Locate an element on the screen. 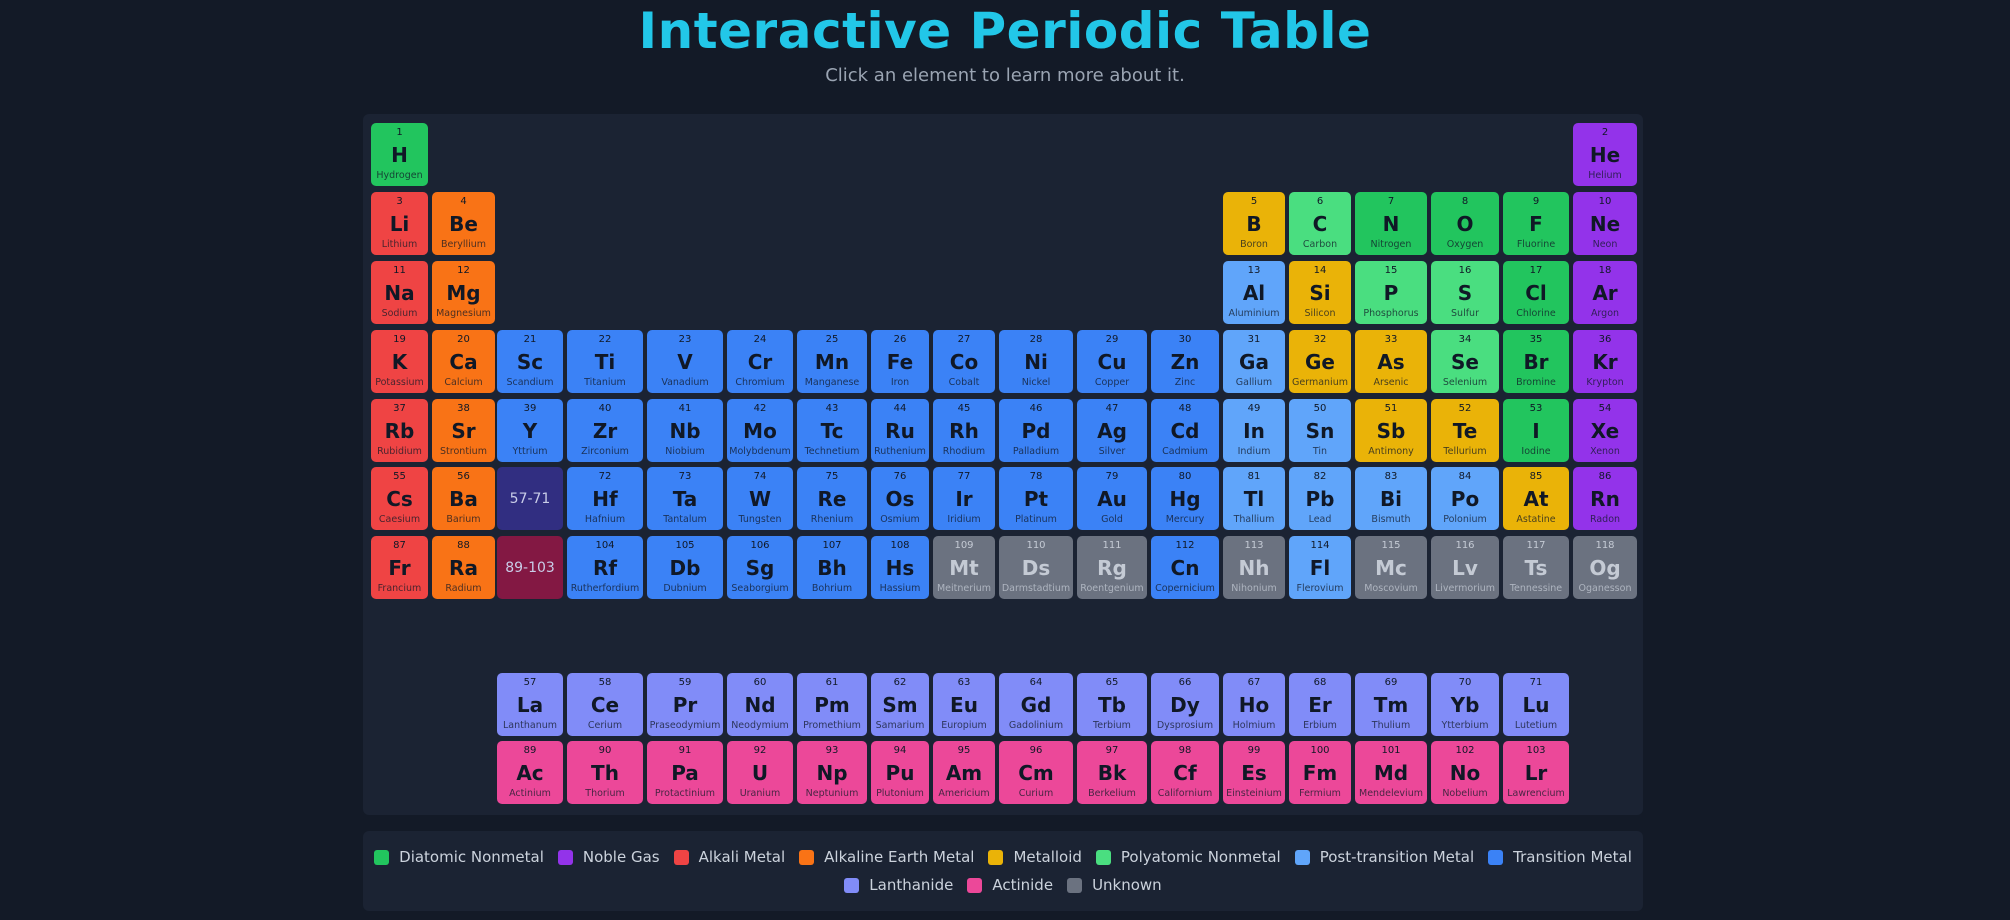 This screenshot has height=920, width=2010. element-aluminium: 13 Al Aluminium is located at coordinates (1254, 292).